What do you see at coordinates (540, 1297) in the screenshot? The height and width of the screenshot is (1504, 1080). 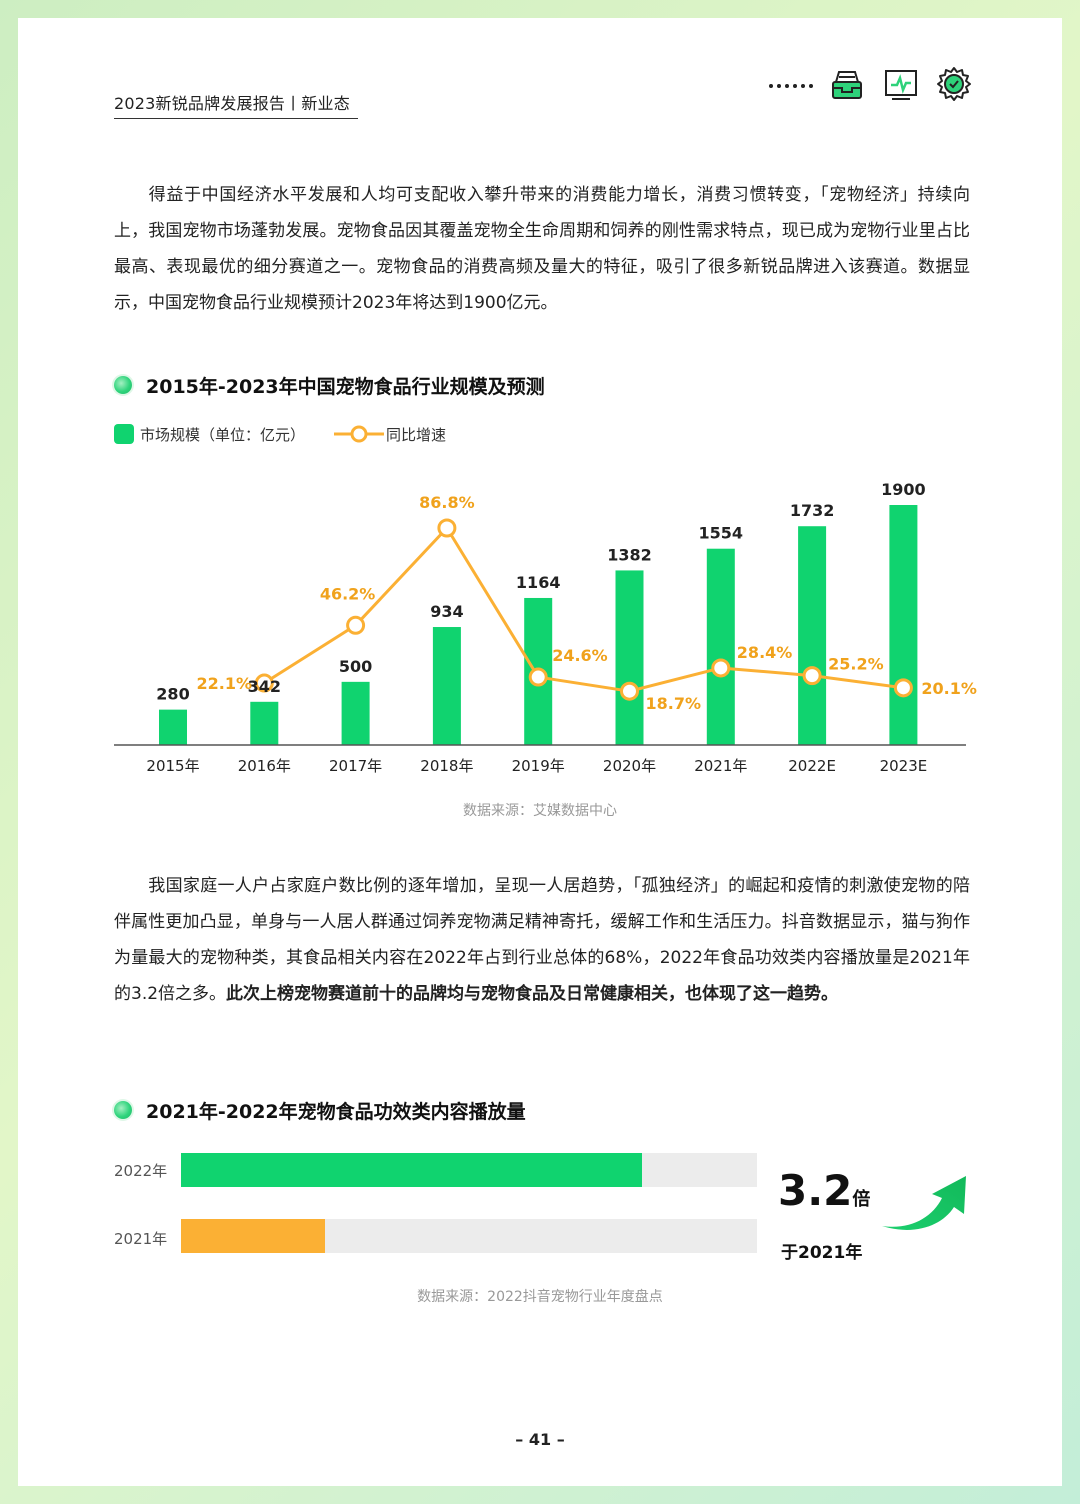 I see `chart2-source: 数据来源：2022抖音宠物行业年度盘点` at bounding box center [540, 1297].